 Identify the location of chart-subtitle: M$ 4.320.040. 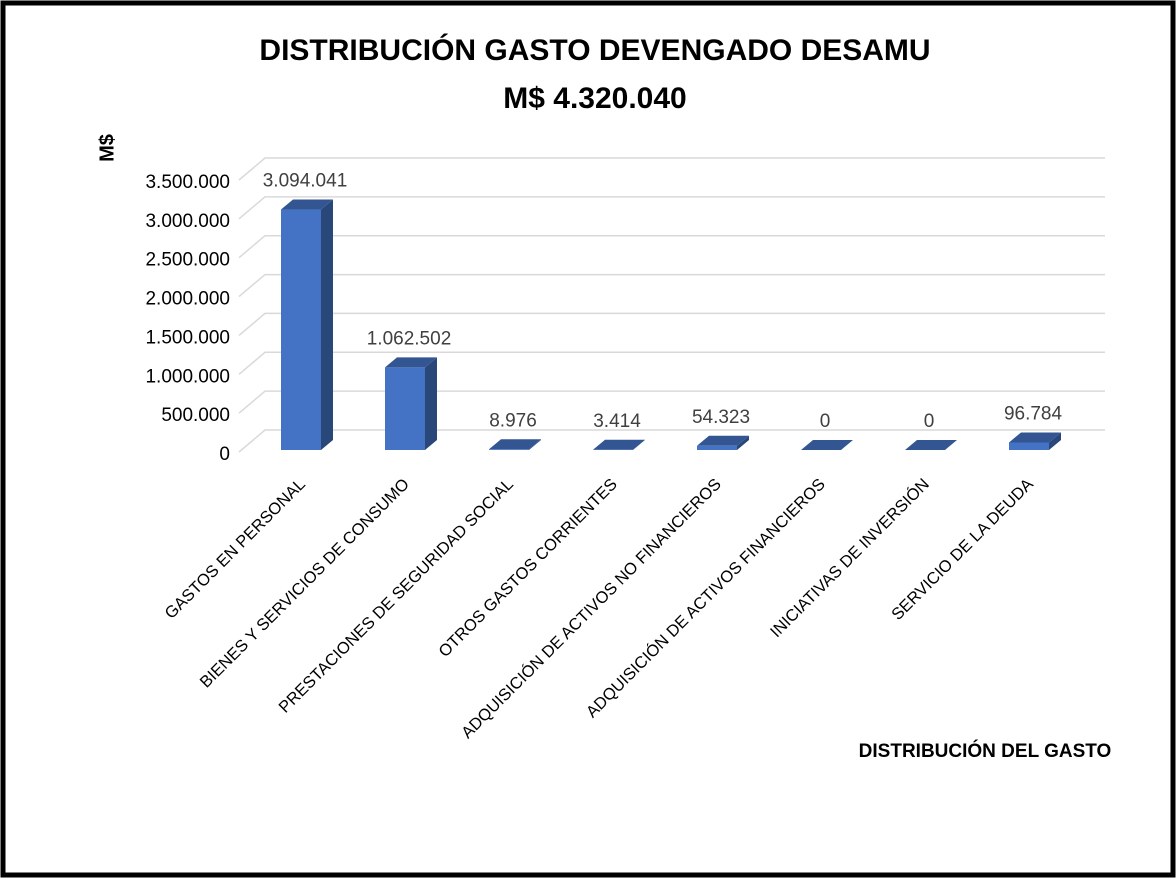
(594, 98).